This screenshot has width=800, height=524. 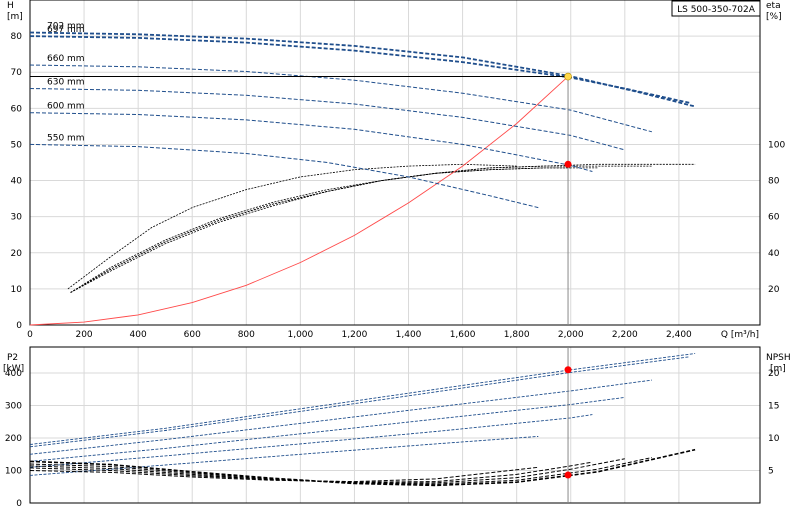 I want to click on model-label-box, so click(x=716, y=8).